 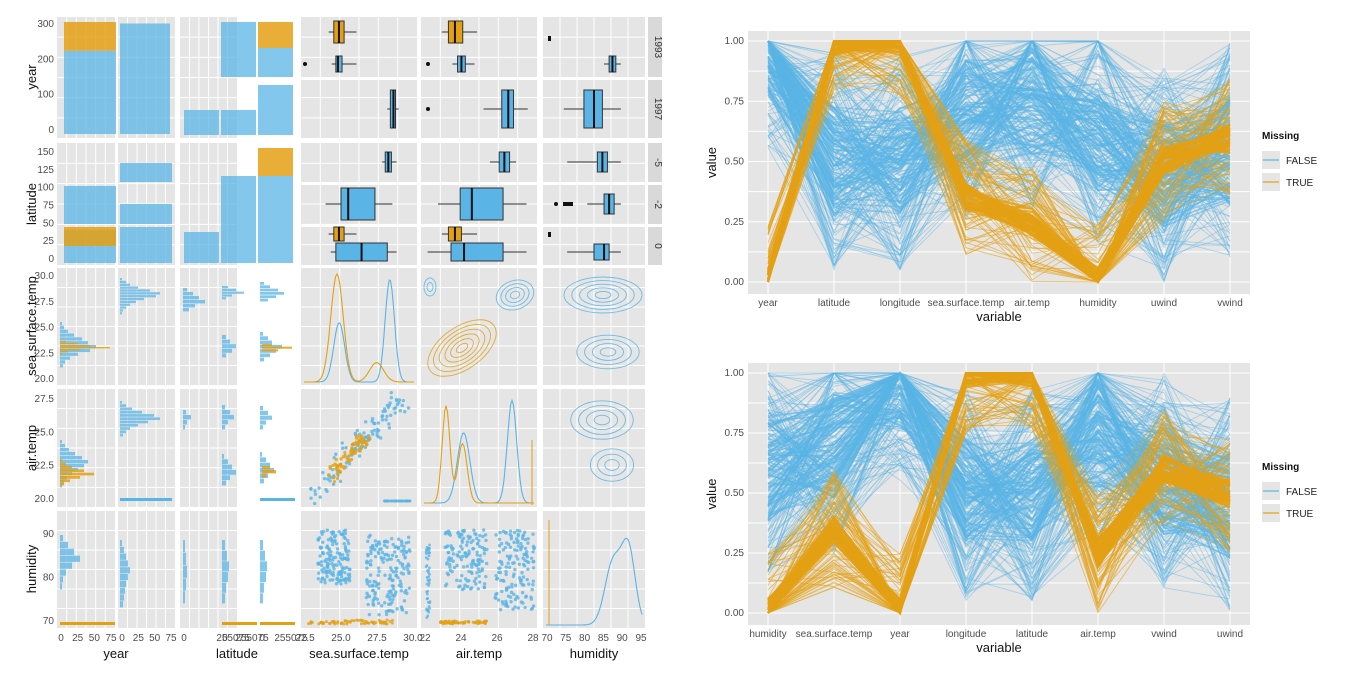 What do you see at coordinates (735, 493) in the screenshot?
I see `pc-bottom-y-tick: 0.50` at bounding box center [735, 493].